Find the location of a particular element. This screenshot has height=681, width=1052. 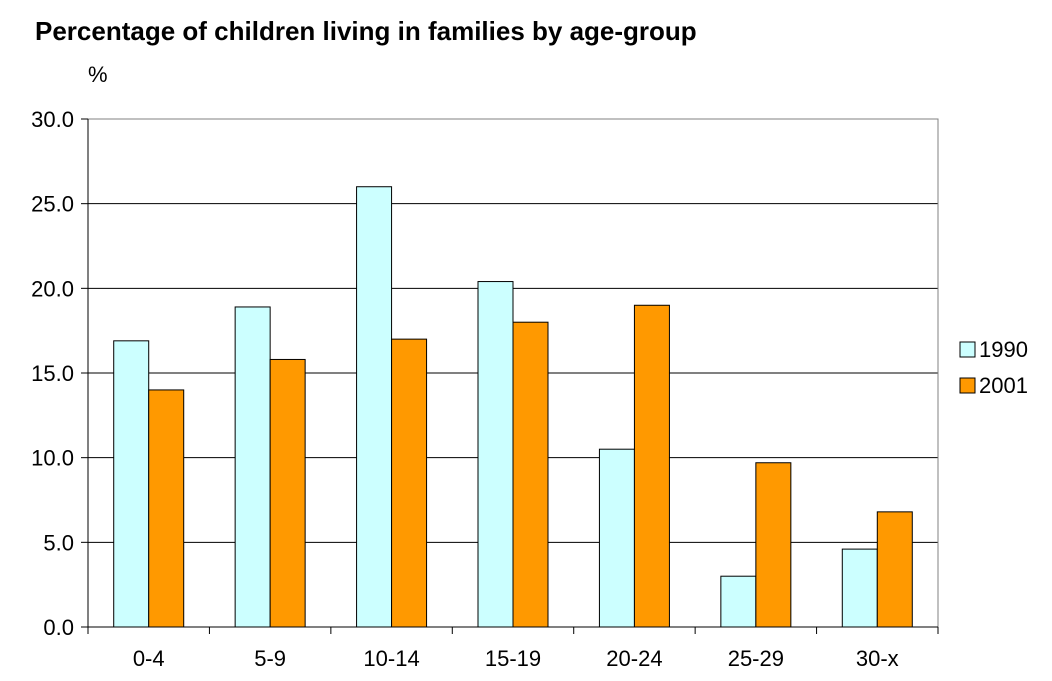

x-tick-label: 30-x is located at coordinates (877, 658).